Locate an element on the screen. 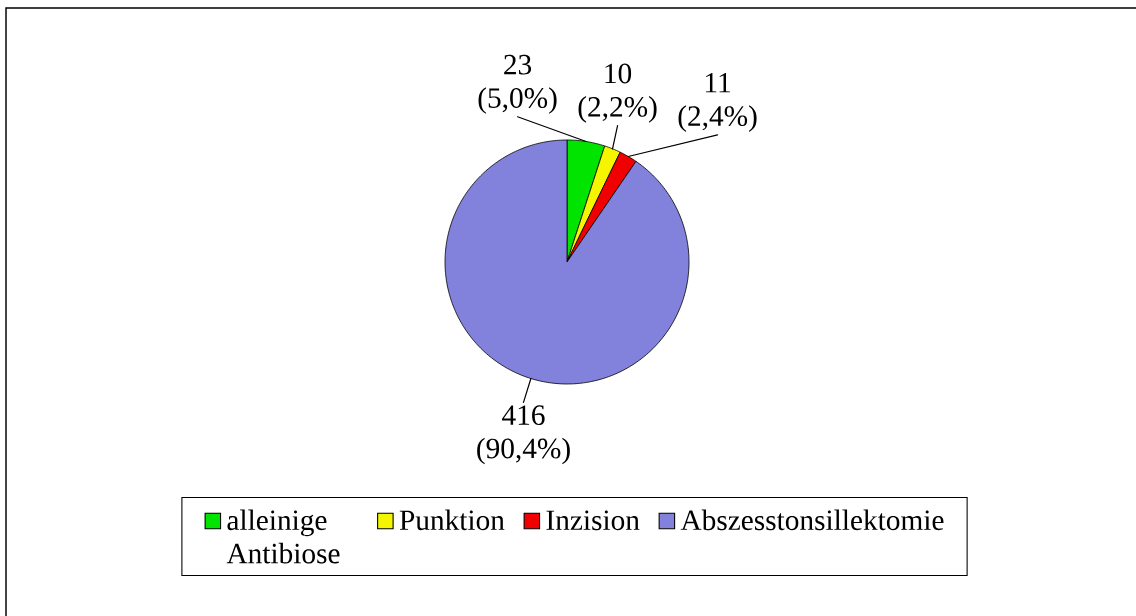 Image resolution: width=1136 pixels, height=616 pixels. data-label: 11 (2,4%) is located at coordinates (717, 102).